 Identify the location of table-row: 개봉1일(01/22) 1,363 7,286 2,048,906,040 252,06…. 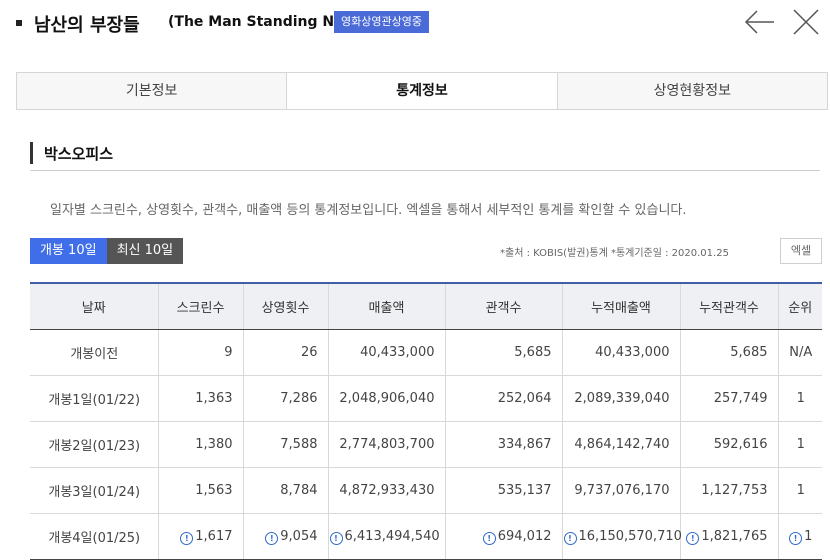
(426, 398).